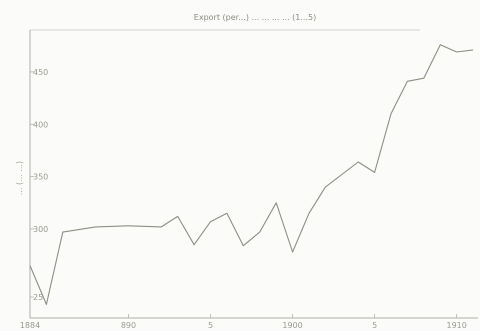 Image resolution: width=480 pixels, height=331 pixels. I want to click on y-tick-label: 450, so click(40, 72).